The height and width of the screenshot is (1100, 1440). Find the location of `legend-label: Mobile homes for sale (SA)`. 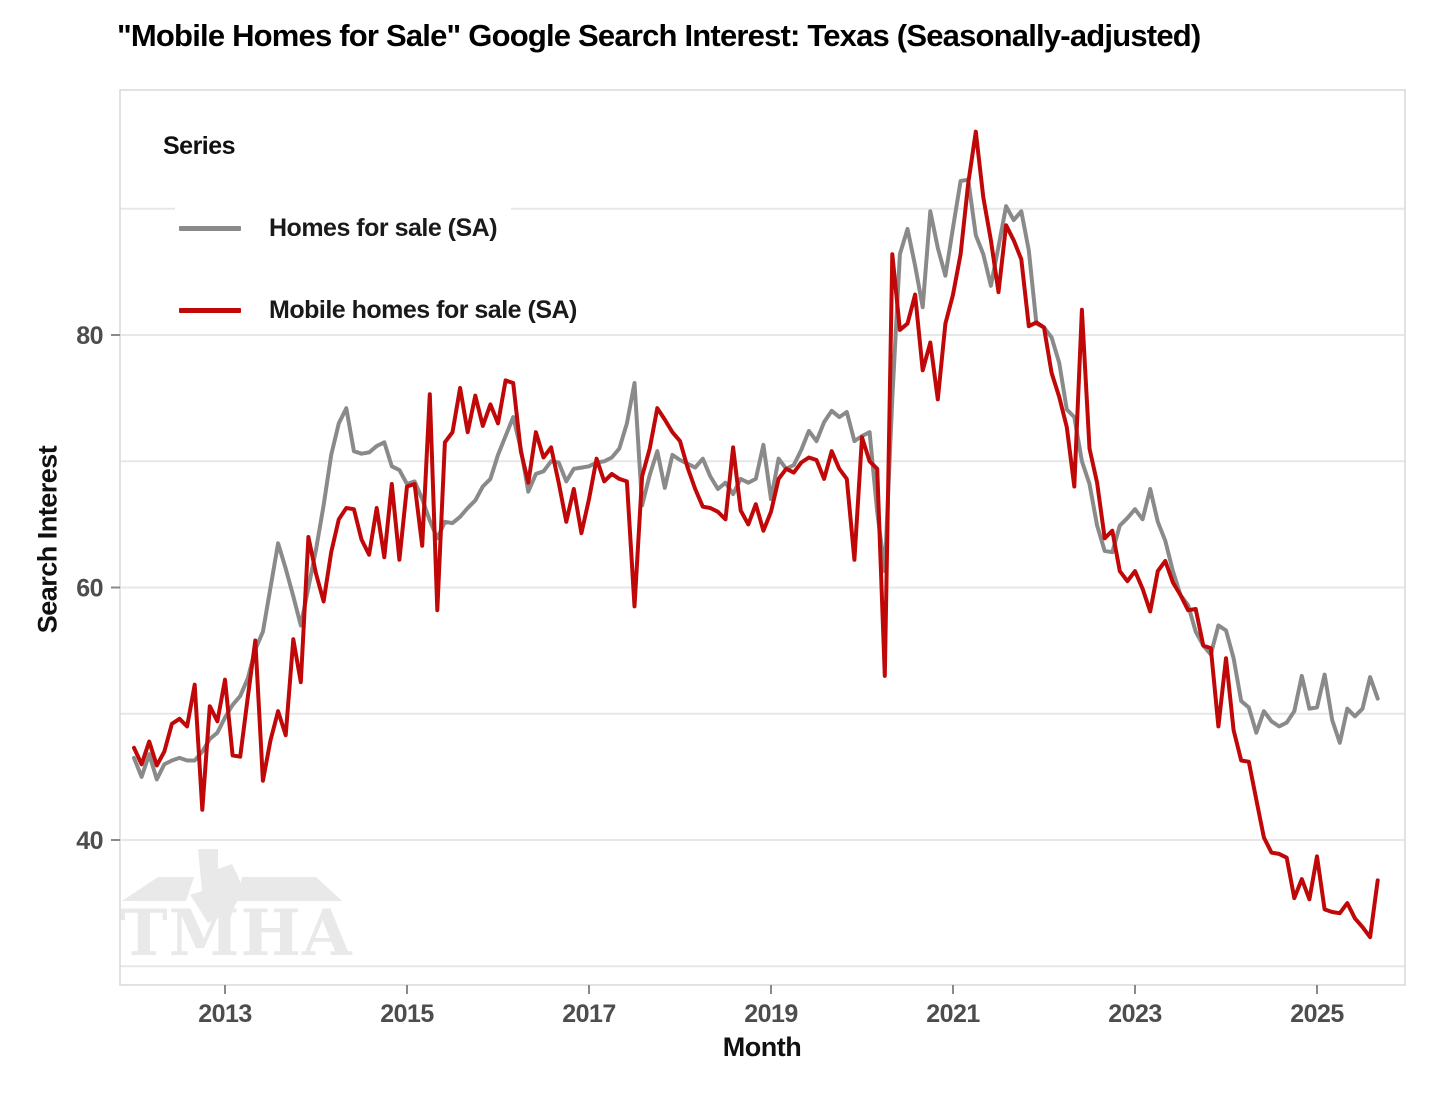

legend-label: Mobile homes for sale (SA) is located at coordinates (423, 310).